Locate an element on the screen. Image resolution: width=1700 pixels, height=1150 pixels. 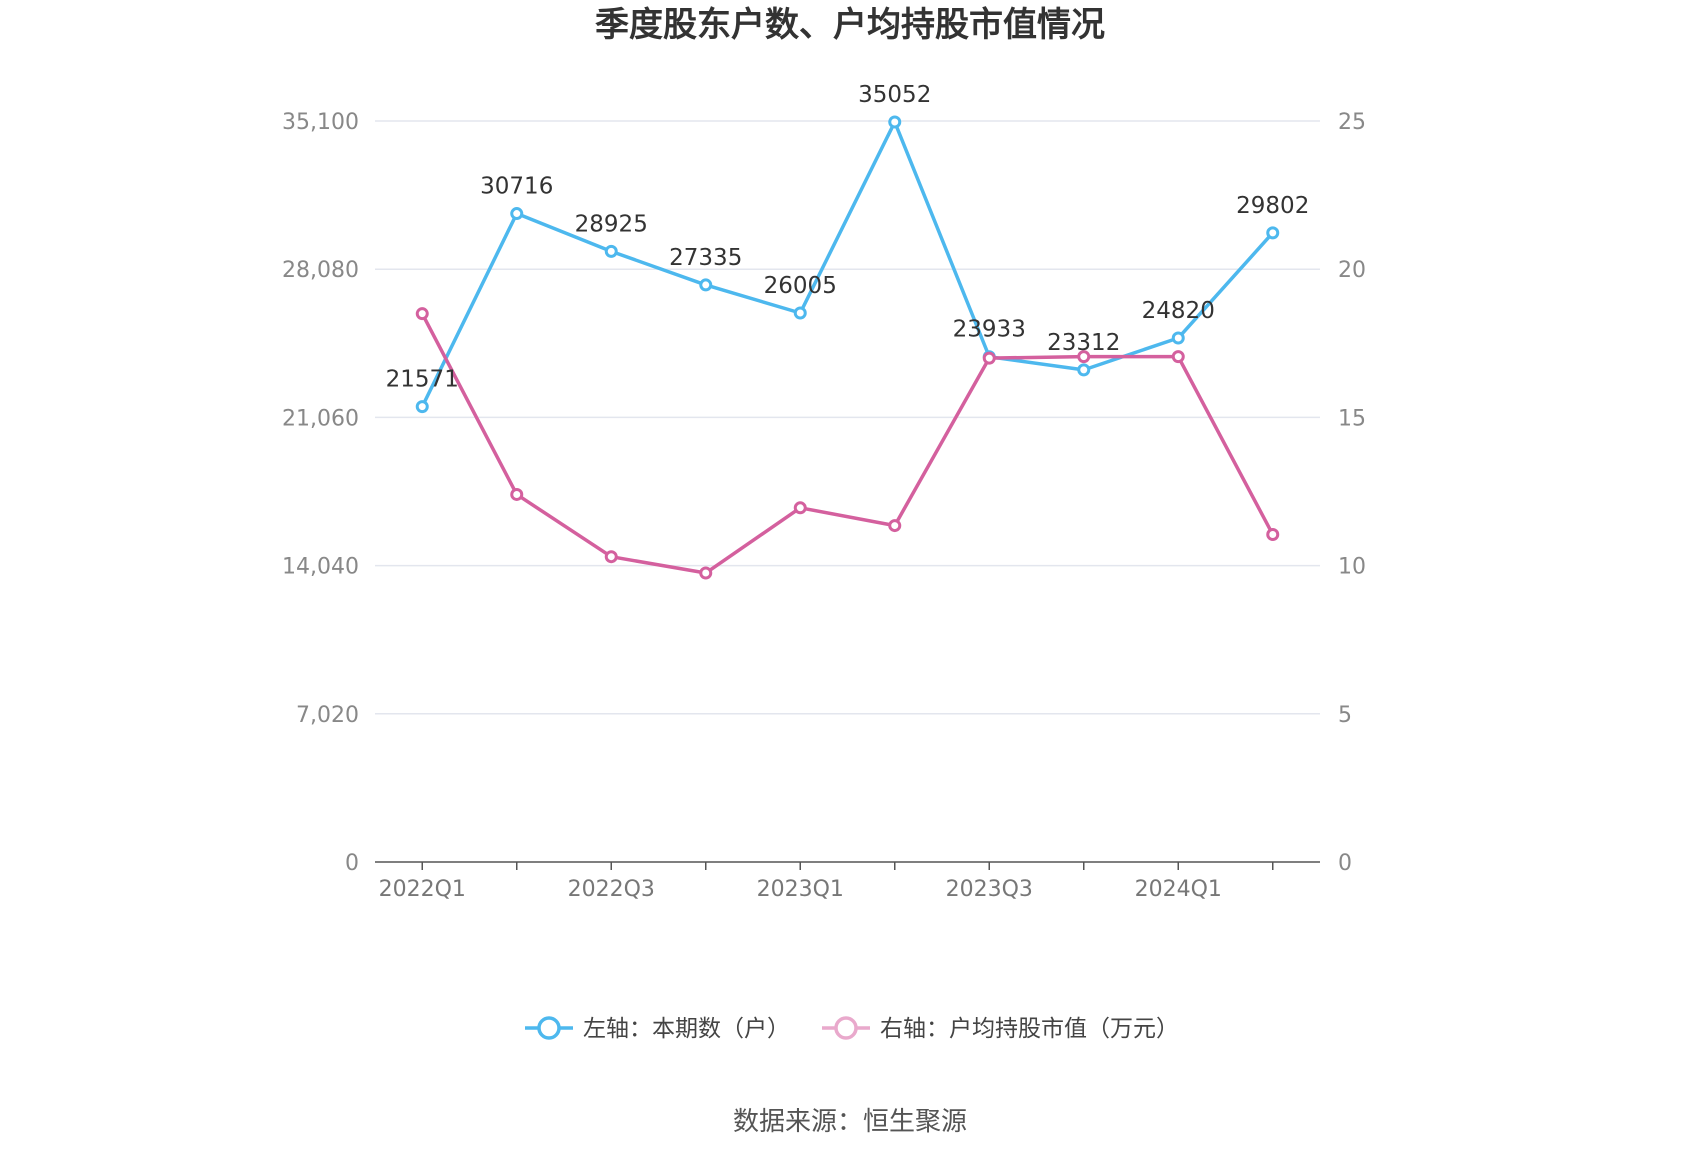
left-axis-tick-label: 35,100 is located at coordinates (320, 122).